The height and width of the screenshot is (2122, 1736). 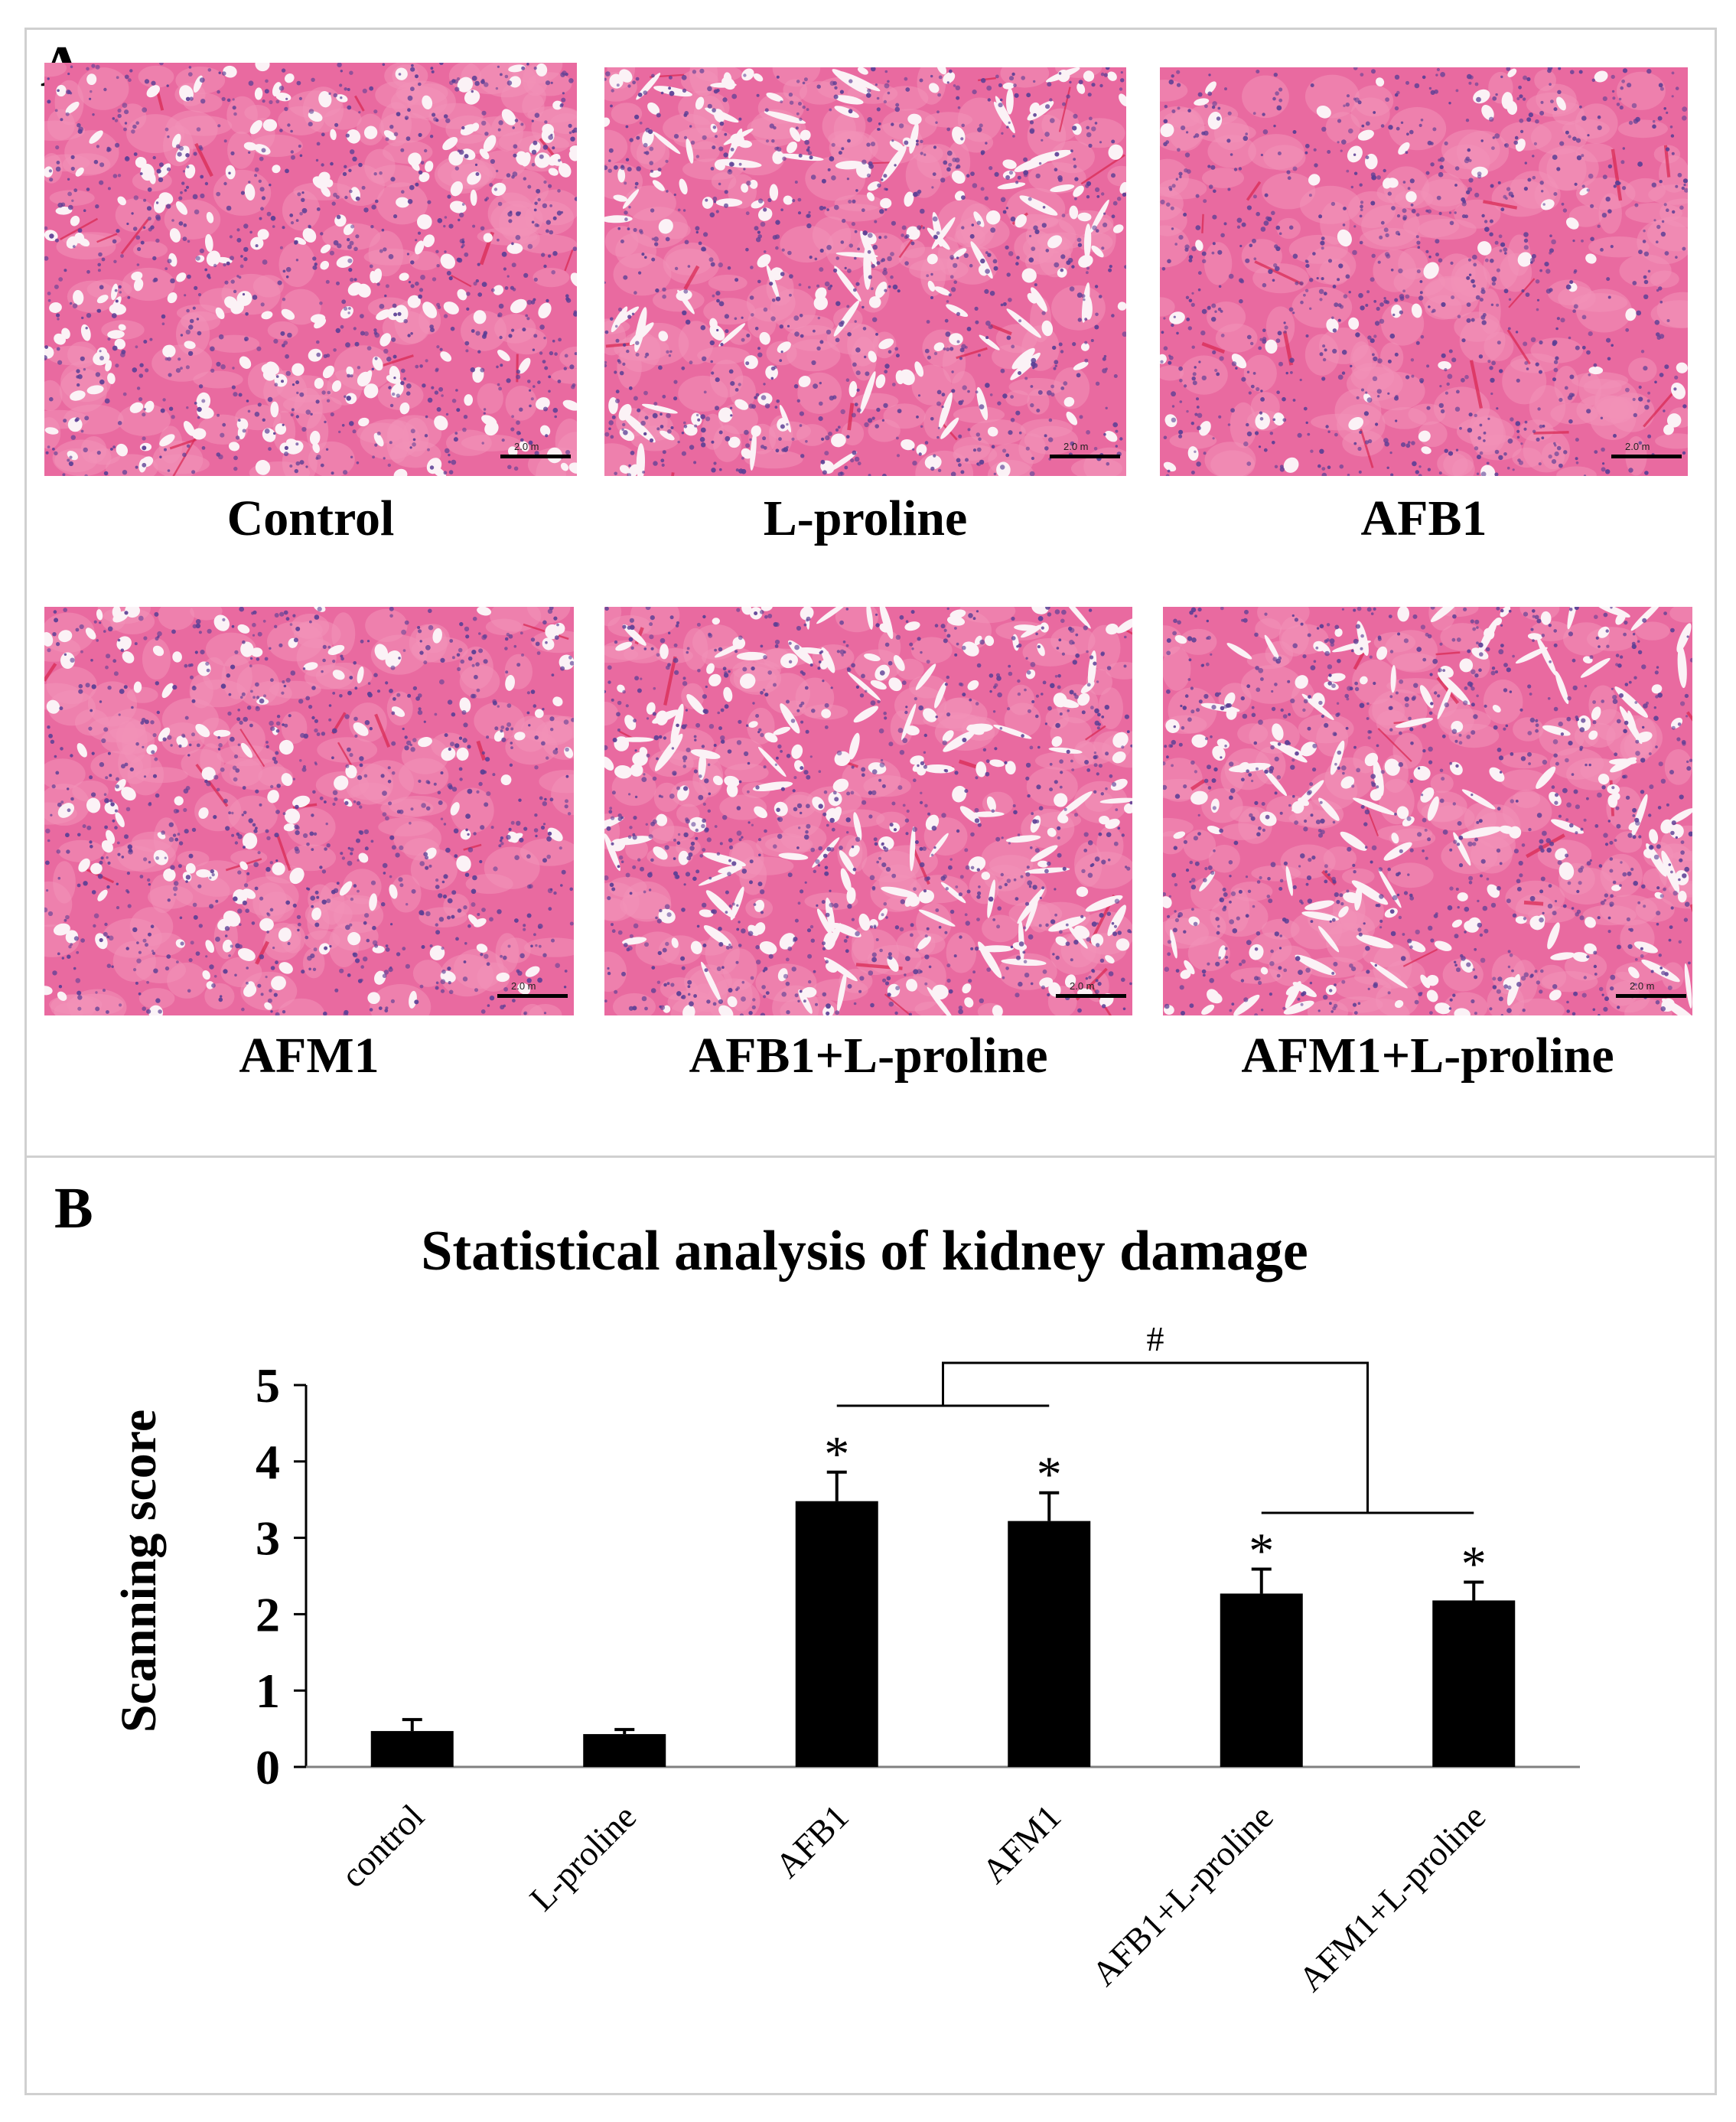 I want to click on bar-l-proline, so click(x=624, y=1750).